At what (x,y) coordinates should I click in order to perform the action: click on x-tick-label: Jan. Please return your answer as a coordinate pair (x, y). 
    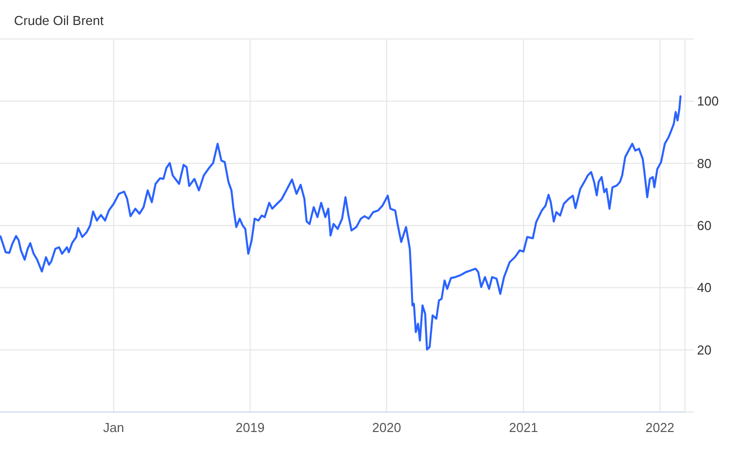
    Looking at the image, I should click on (113, 427).